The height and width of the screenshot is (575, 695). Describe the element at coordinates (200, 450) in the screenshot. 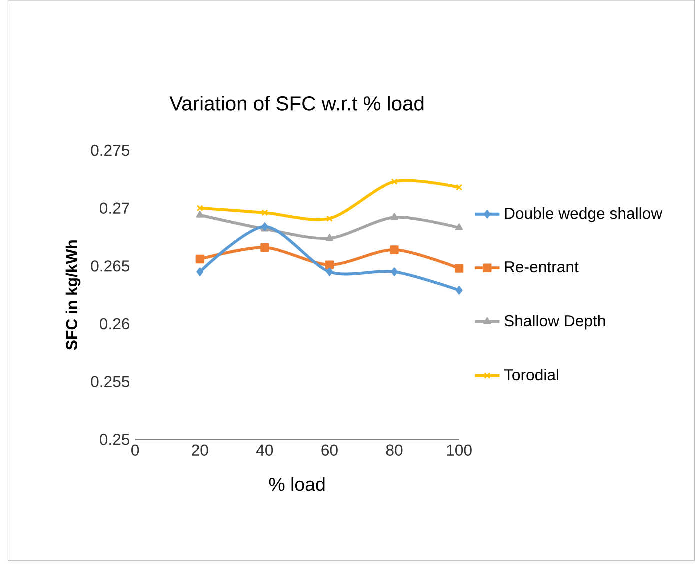

I see `x-tick-label: 20` at that location.